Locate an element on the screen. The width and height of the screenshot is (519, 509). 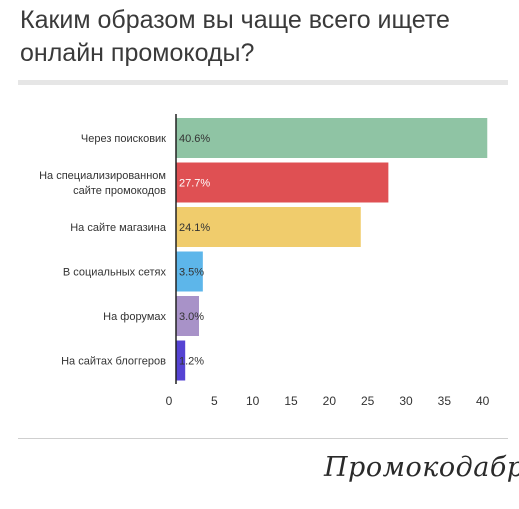
data-label-3: 3.5% is located at coordinates (191, 273).